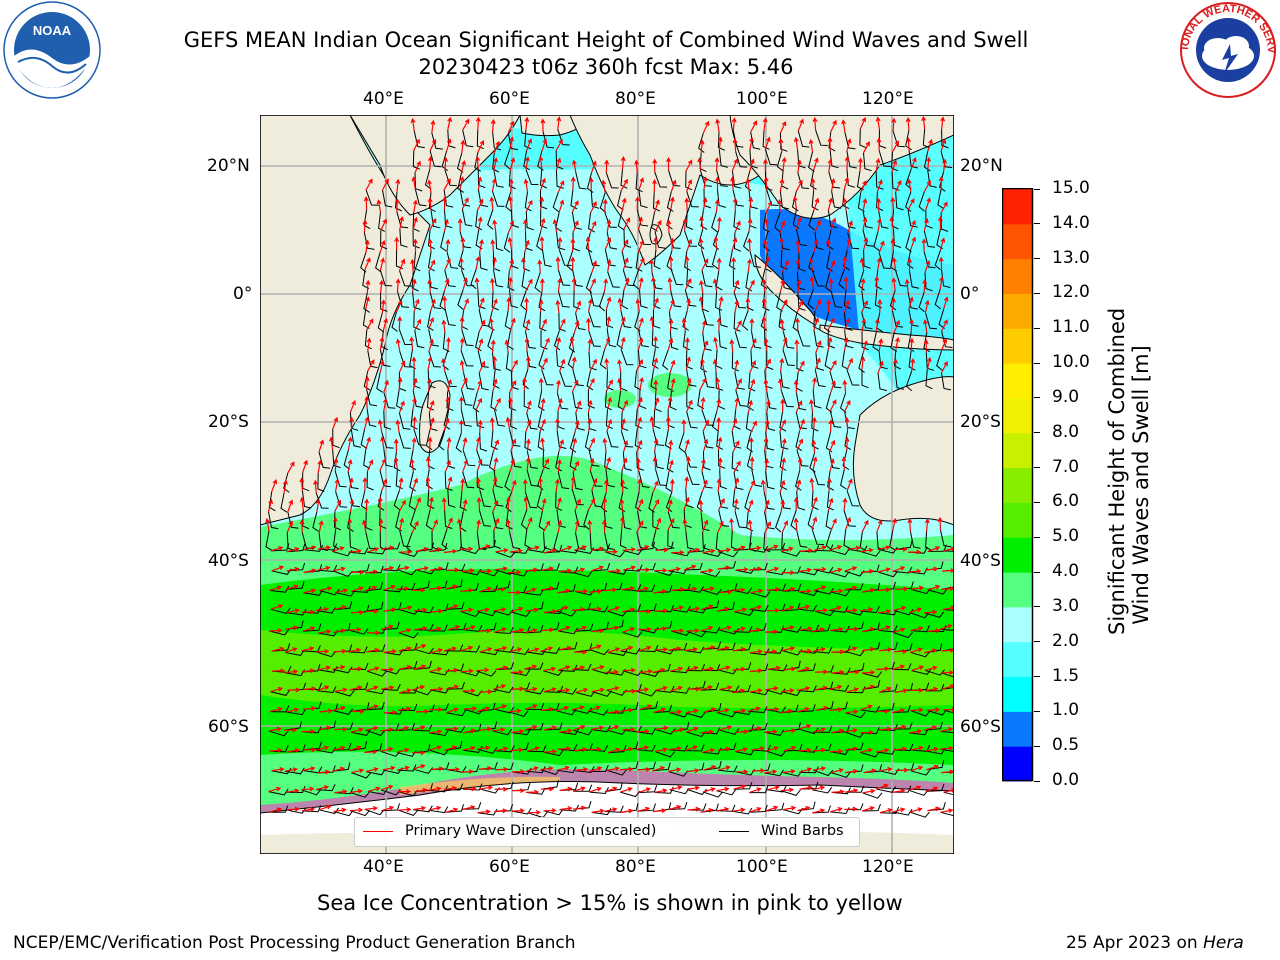 Image resolution: width=1280 pixels, height=960 pixels. I want to click on colorbar-segment, so click(1017, 276).